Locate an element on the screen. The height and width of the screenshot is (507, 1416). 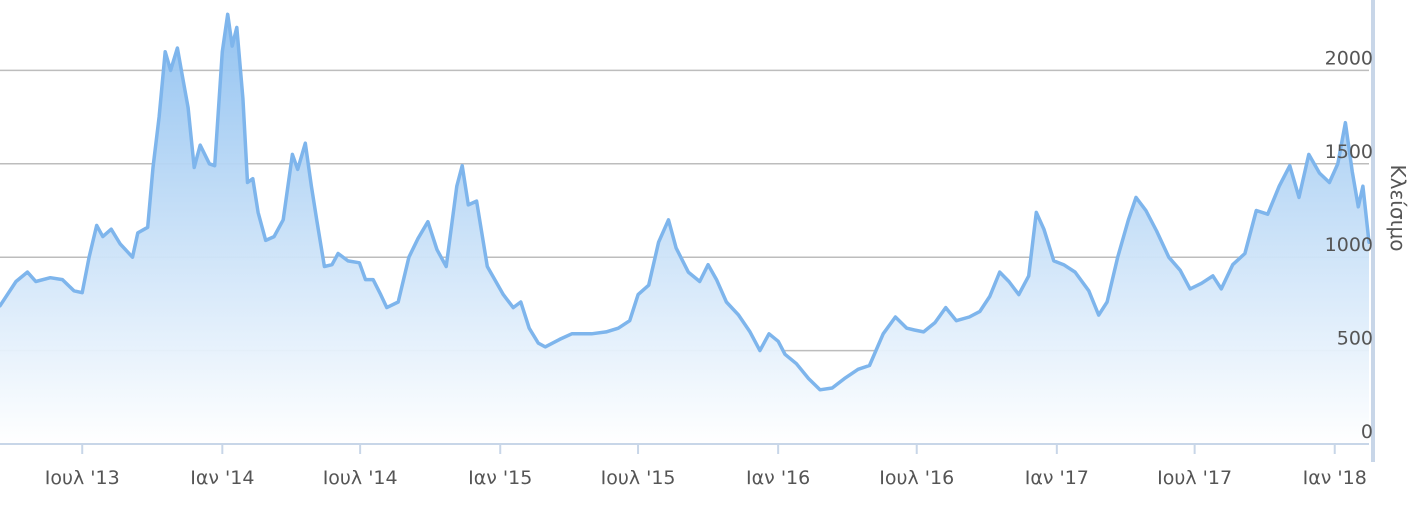
x-tick-label: Ιαν '18 is located at coordinates (1335, 478).